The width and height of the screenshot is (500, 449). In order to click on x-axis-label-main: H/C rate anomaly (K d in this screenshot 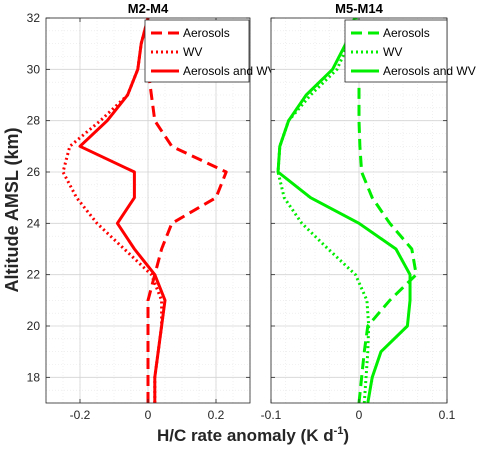, I will do `click(245, 435)`.